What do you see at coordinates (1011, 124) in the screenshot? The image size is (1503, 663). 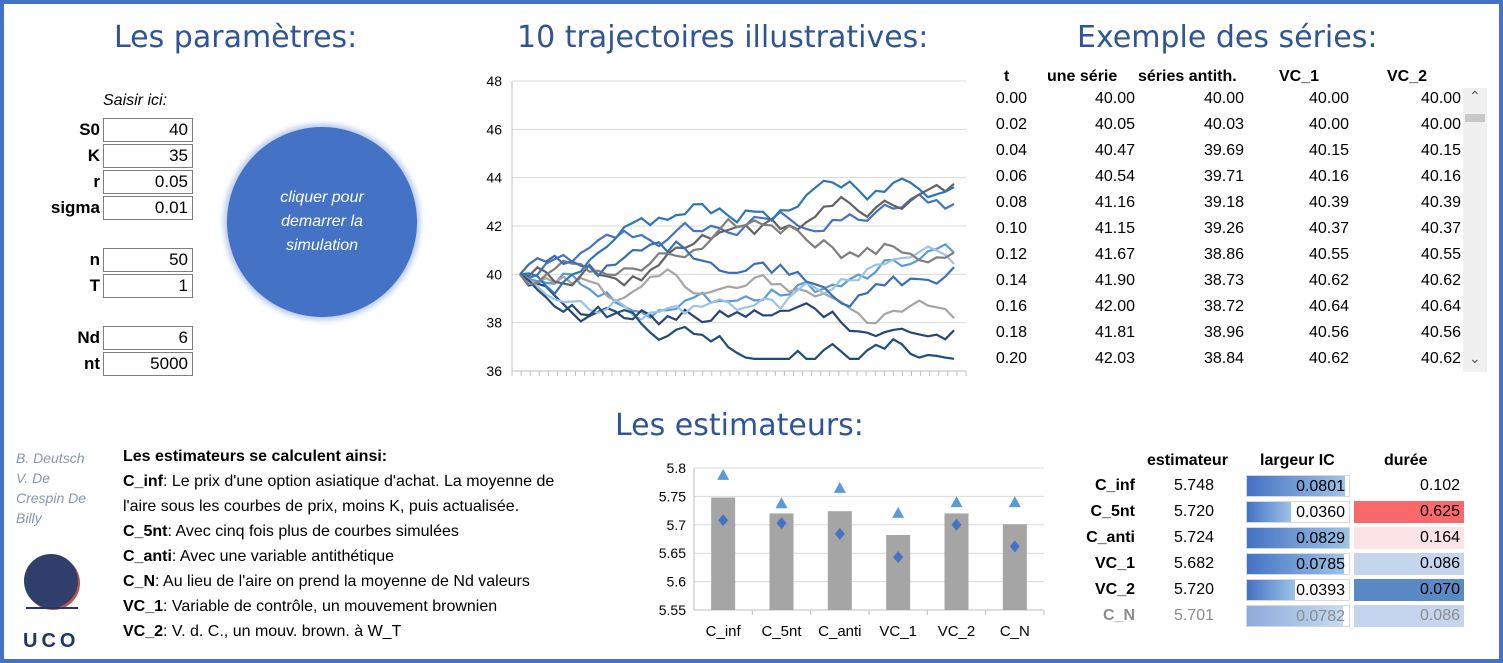 I see `series-cell: 0.02` at bounding box center [1011, 124].